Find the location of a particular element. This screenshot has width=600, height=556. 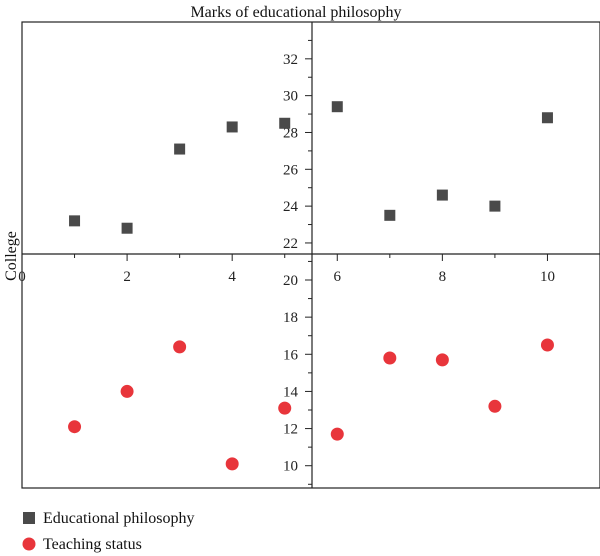

y-axis-label: College is located at coordinates (11, 256).